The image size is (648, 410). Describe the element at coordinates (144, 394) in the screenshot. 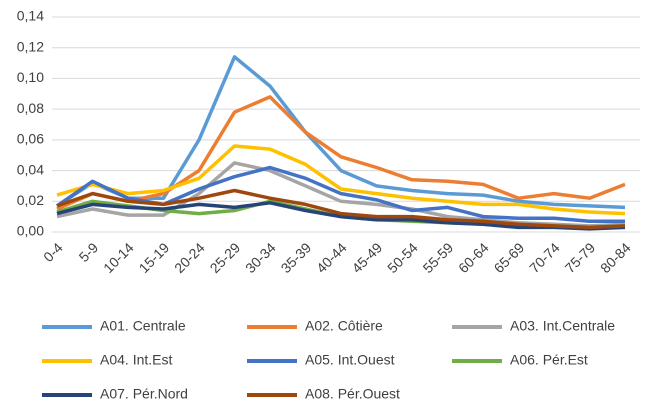

I see `legend-label: A07. Pér.Nord` at that location.